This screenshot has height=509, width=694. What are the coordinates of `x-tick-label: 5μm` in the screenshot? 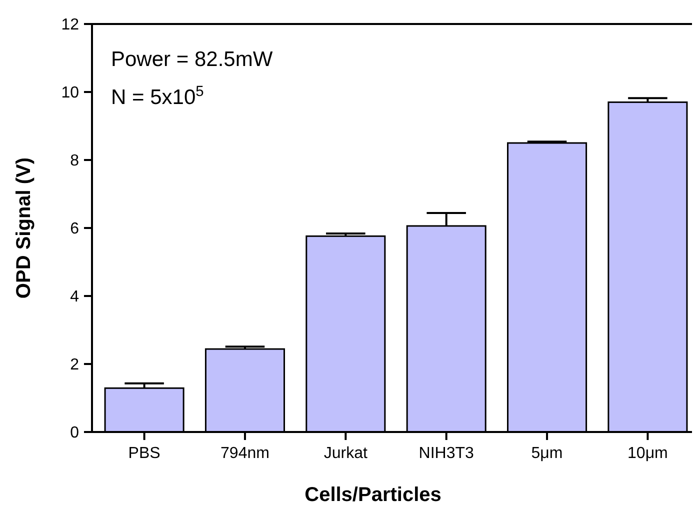 It's located at (547, 453).